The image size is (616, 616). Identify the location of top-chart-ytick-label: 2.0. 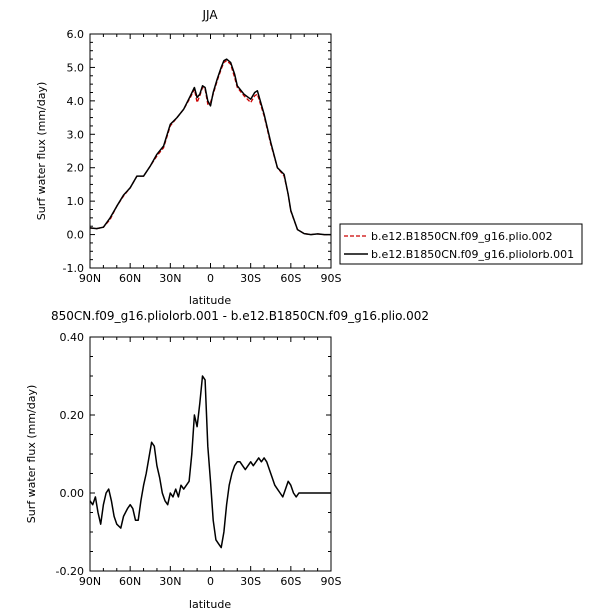
(76, 168).